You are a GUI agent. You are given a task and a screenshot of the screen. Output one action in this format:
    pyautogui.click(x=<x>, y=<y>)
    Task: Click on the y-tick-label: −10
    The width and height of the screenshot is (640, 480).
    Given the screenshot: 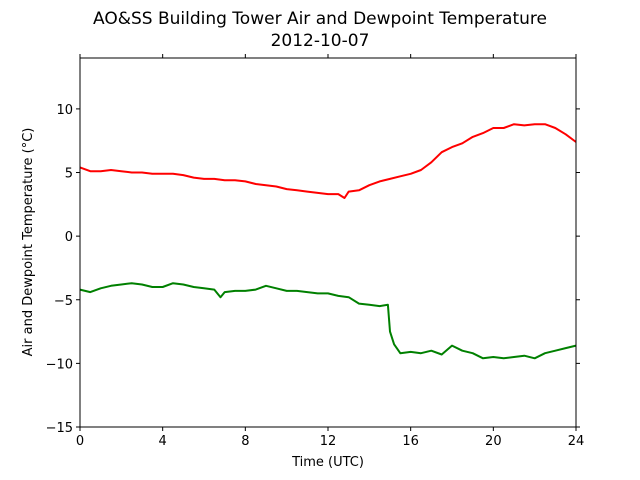 What is the action you would take?
    pyautogui.click(x=59, y=364)
    